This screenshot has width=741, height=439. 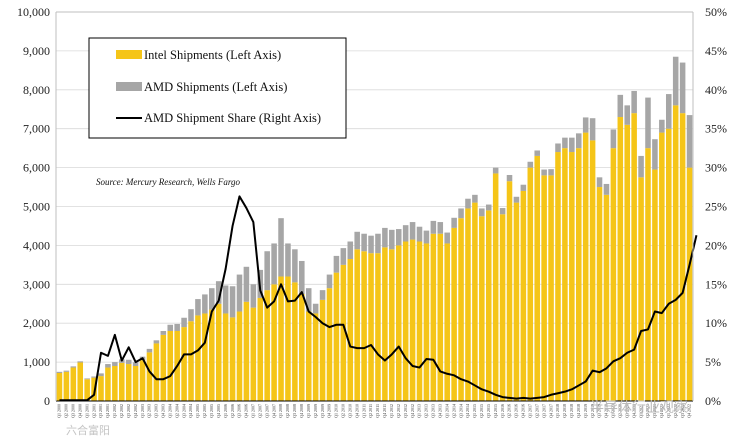 I want to click on legend-label-share: AMD Shipment Share (Right Axis), so click(x=232, y=118).